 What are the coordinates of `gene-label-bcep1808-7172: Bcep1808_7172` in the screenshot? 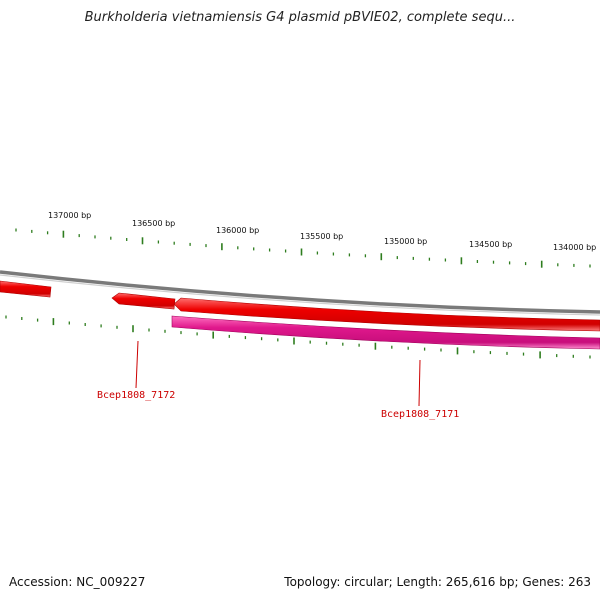 It's located at (136, 395).